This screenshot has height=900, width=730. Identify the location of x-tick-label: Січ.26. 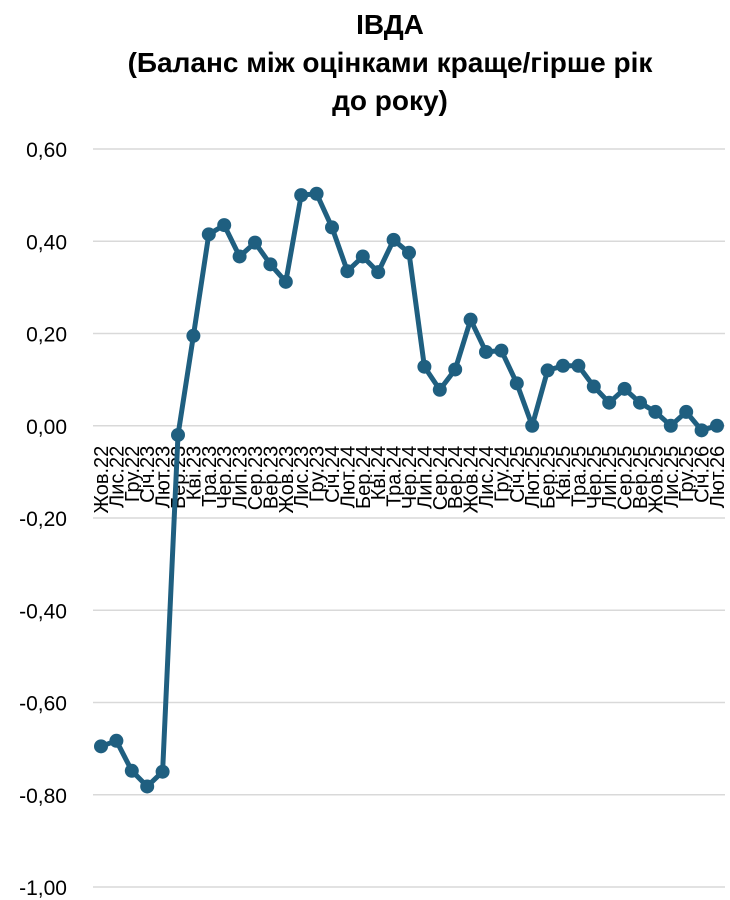
(703, 474).